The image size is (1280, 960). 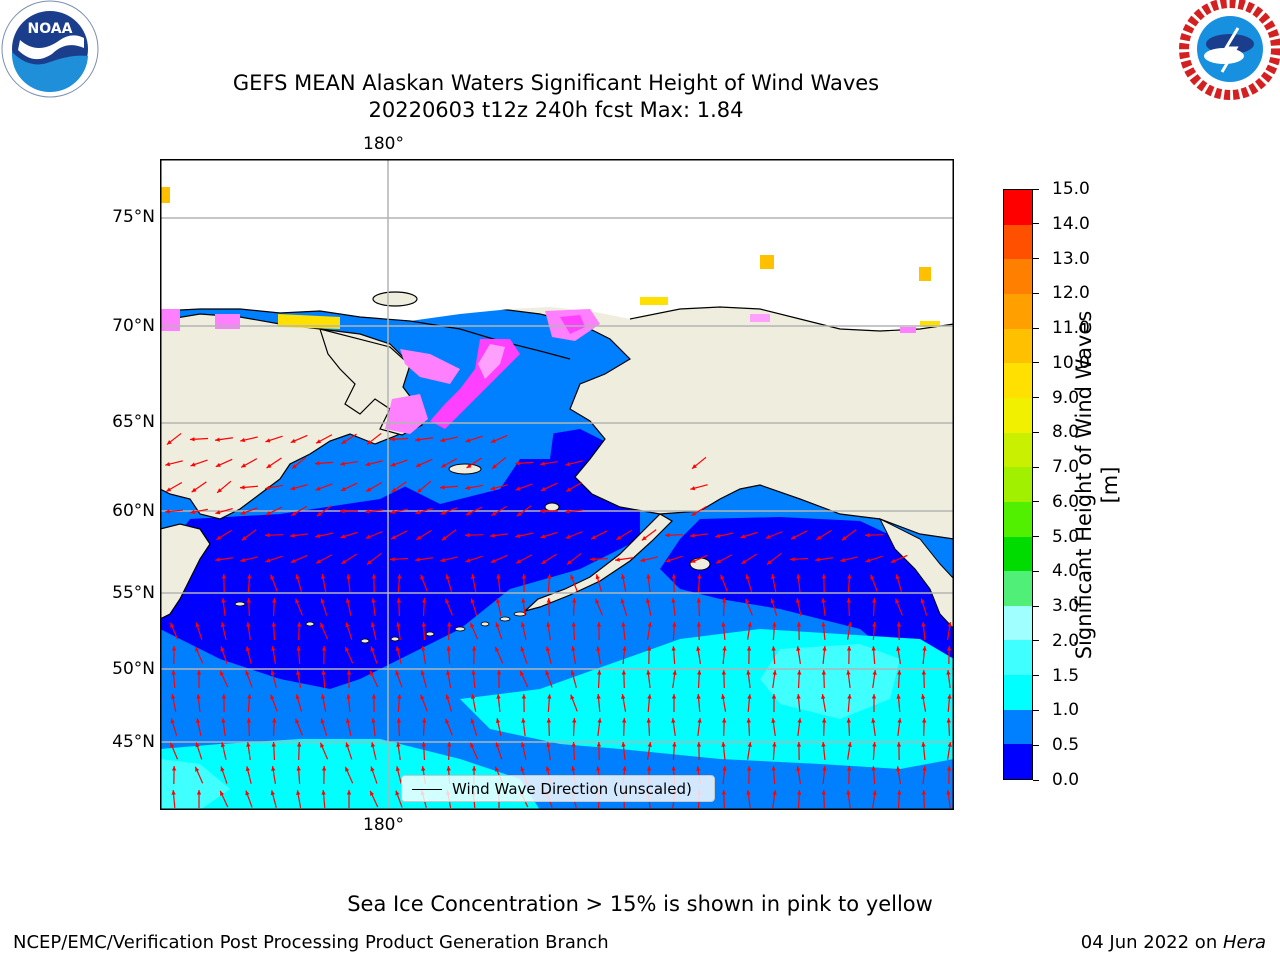 I want to click on colorbar-tick-label: 0.5, so click(x=1066, y=745).